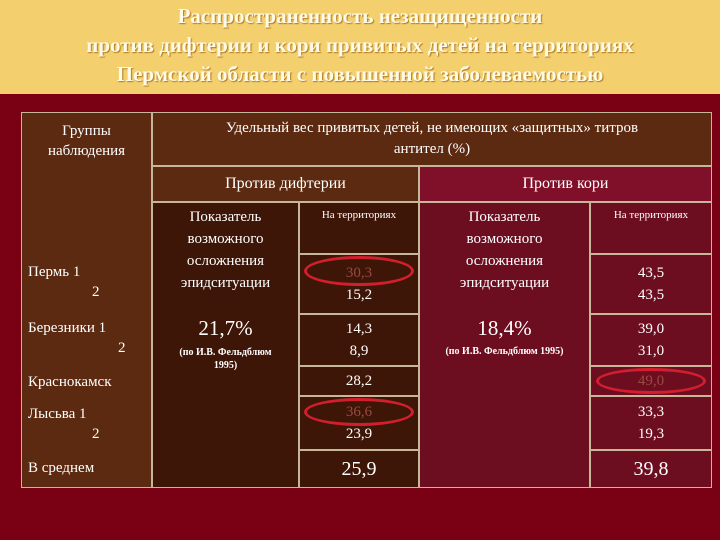 The width and height of the screenshot is (720, 540). I want to click on krasnokamsk-diphtheria-1: 28,2, so click(359, 380).